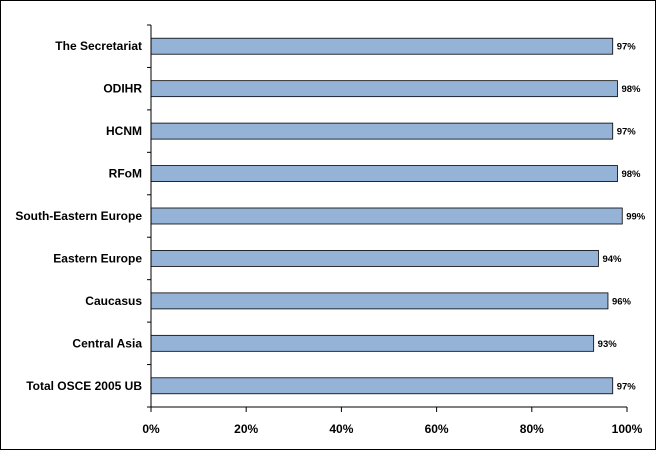 The height and width of the screenshot is (451, 656). I want to click on category-label: HCNM, so click(124, 131).